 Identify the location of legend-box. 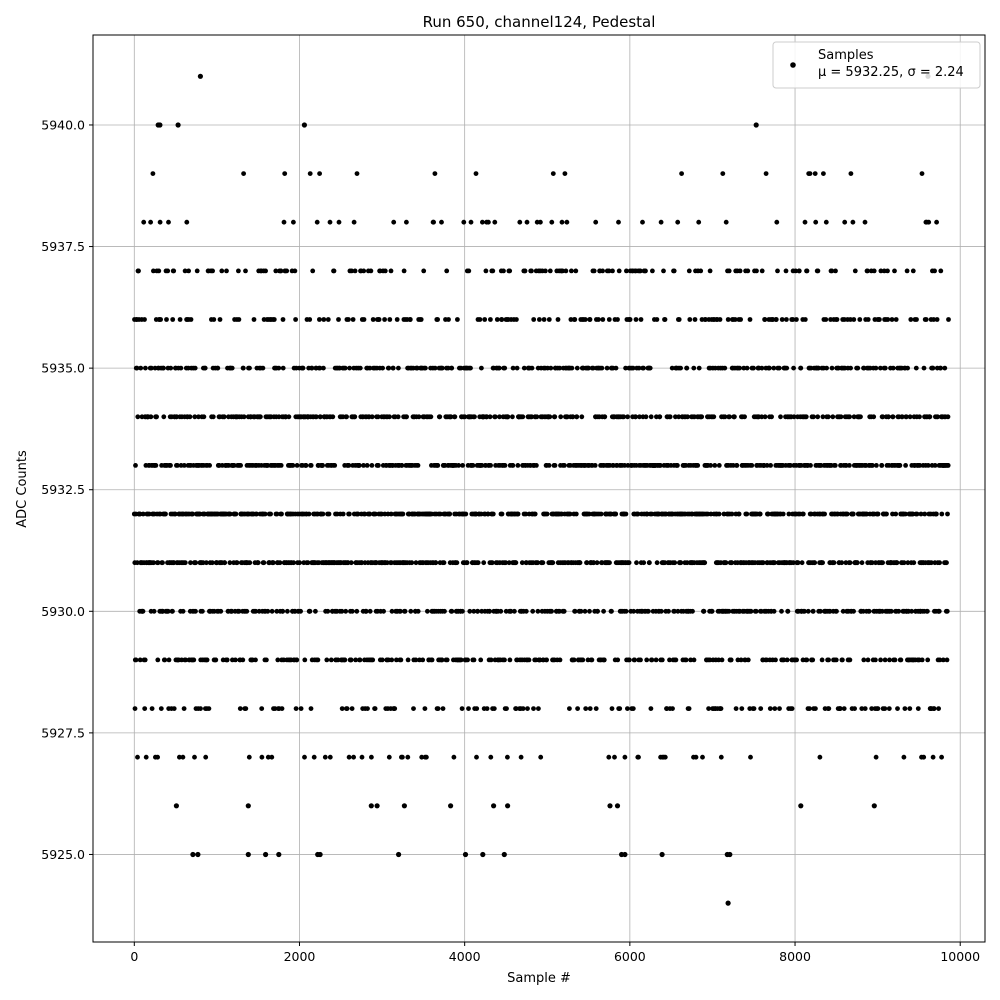
(876, 65).